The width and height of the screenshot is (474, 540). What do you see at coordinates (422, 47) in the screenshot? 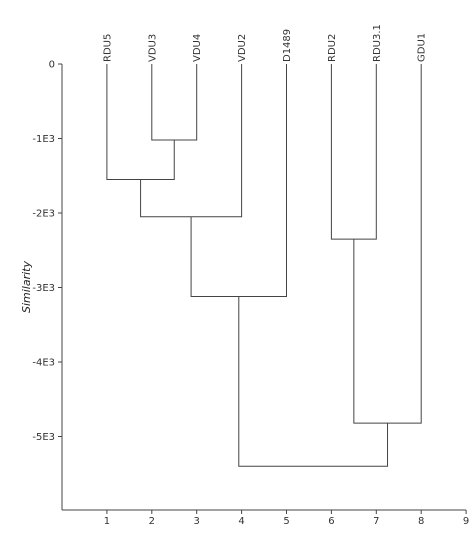
I see `leaf-label: GDU1` at bounding box center [422, 47].